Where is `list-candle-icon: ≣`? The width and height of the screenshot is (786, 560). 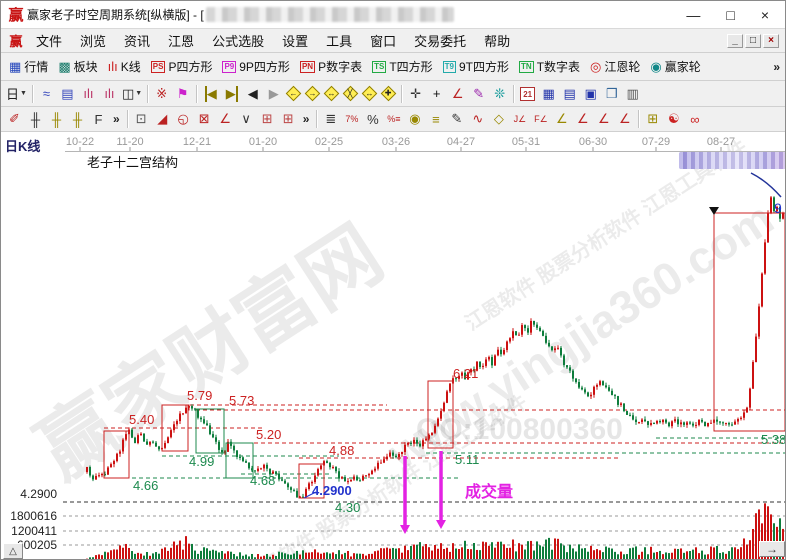 list-candle-icon: ≣ is located at coordinates (330, 119).